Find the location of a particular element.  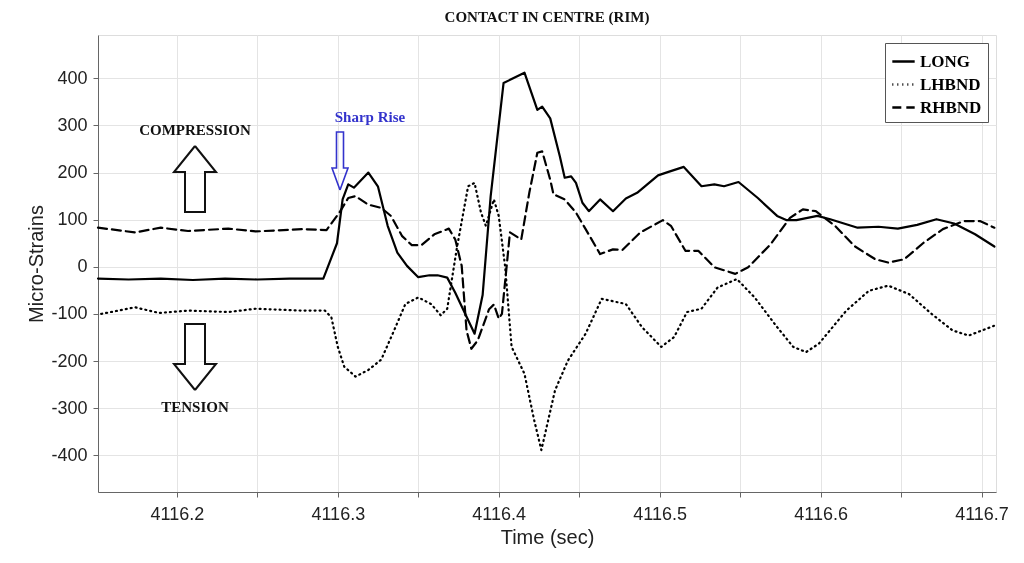

x-tick-label: 4116.6 is located at coordinates (821, 513).